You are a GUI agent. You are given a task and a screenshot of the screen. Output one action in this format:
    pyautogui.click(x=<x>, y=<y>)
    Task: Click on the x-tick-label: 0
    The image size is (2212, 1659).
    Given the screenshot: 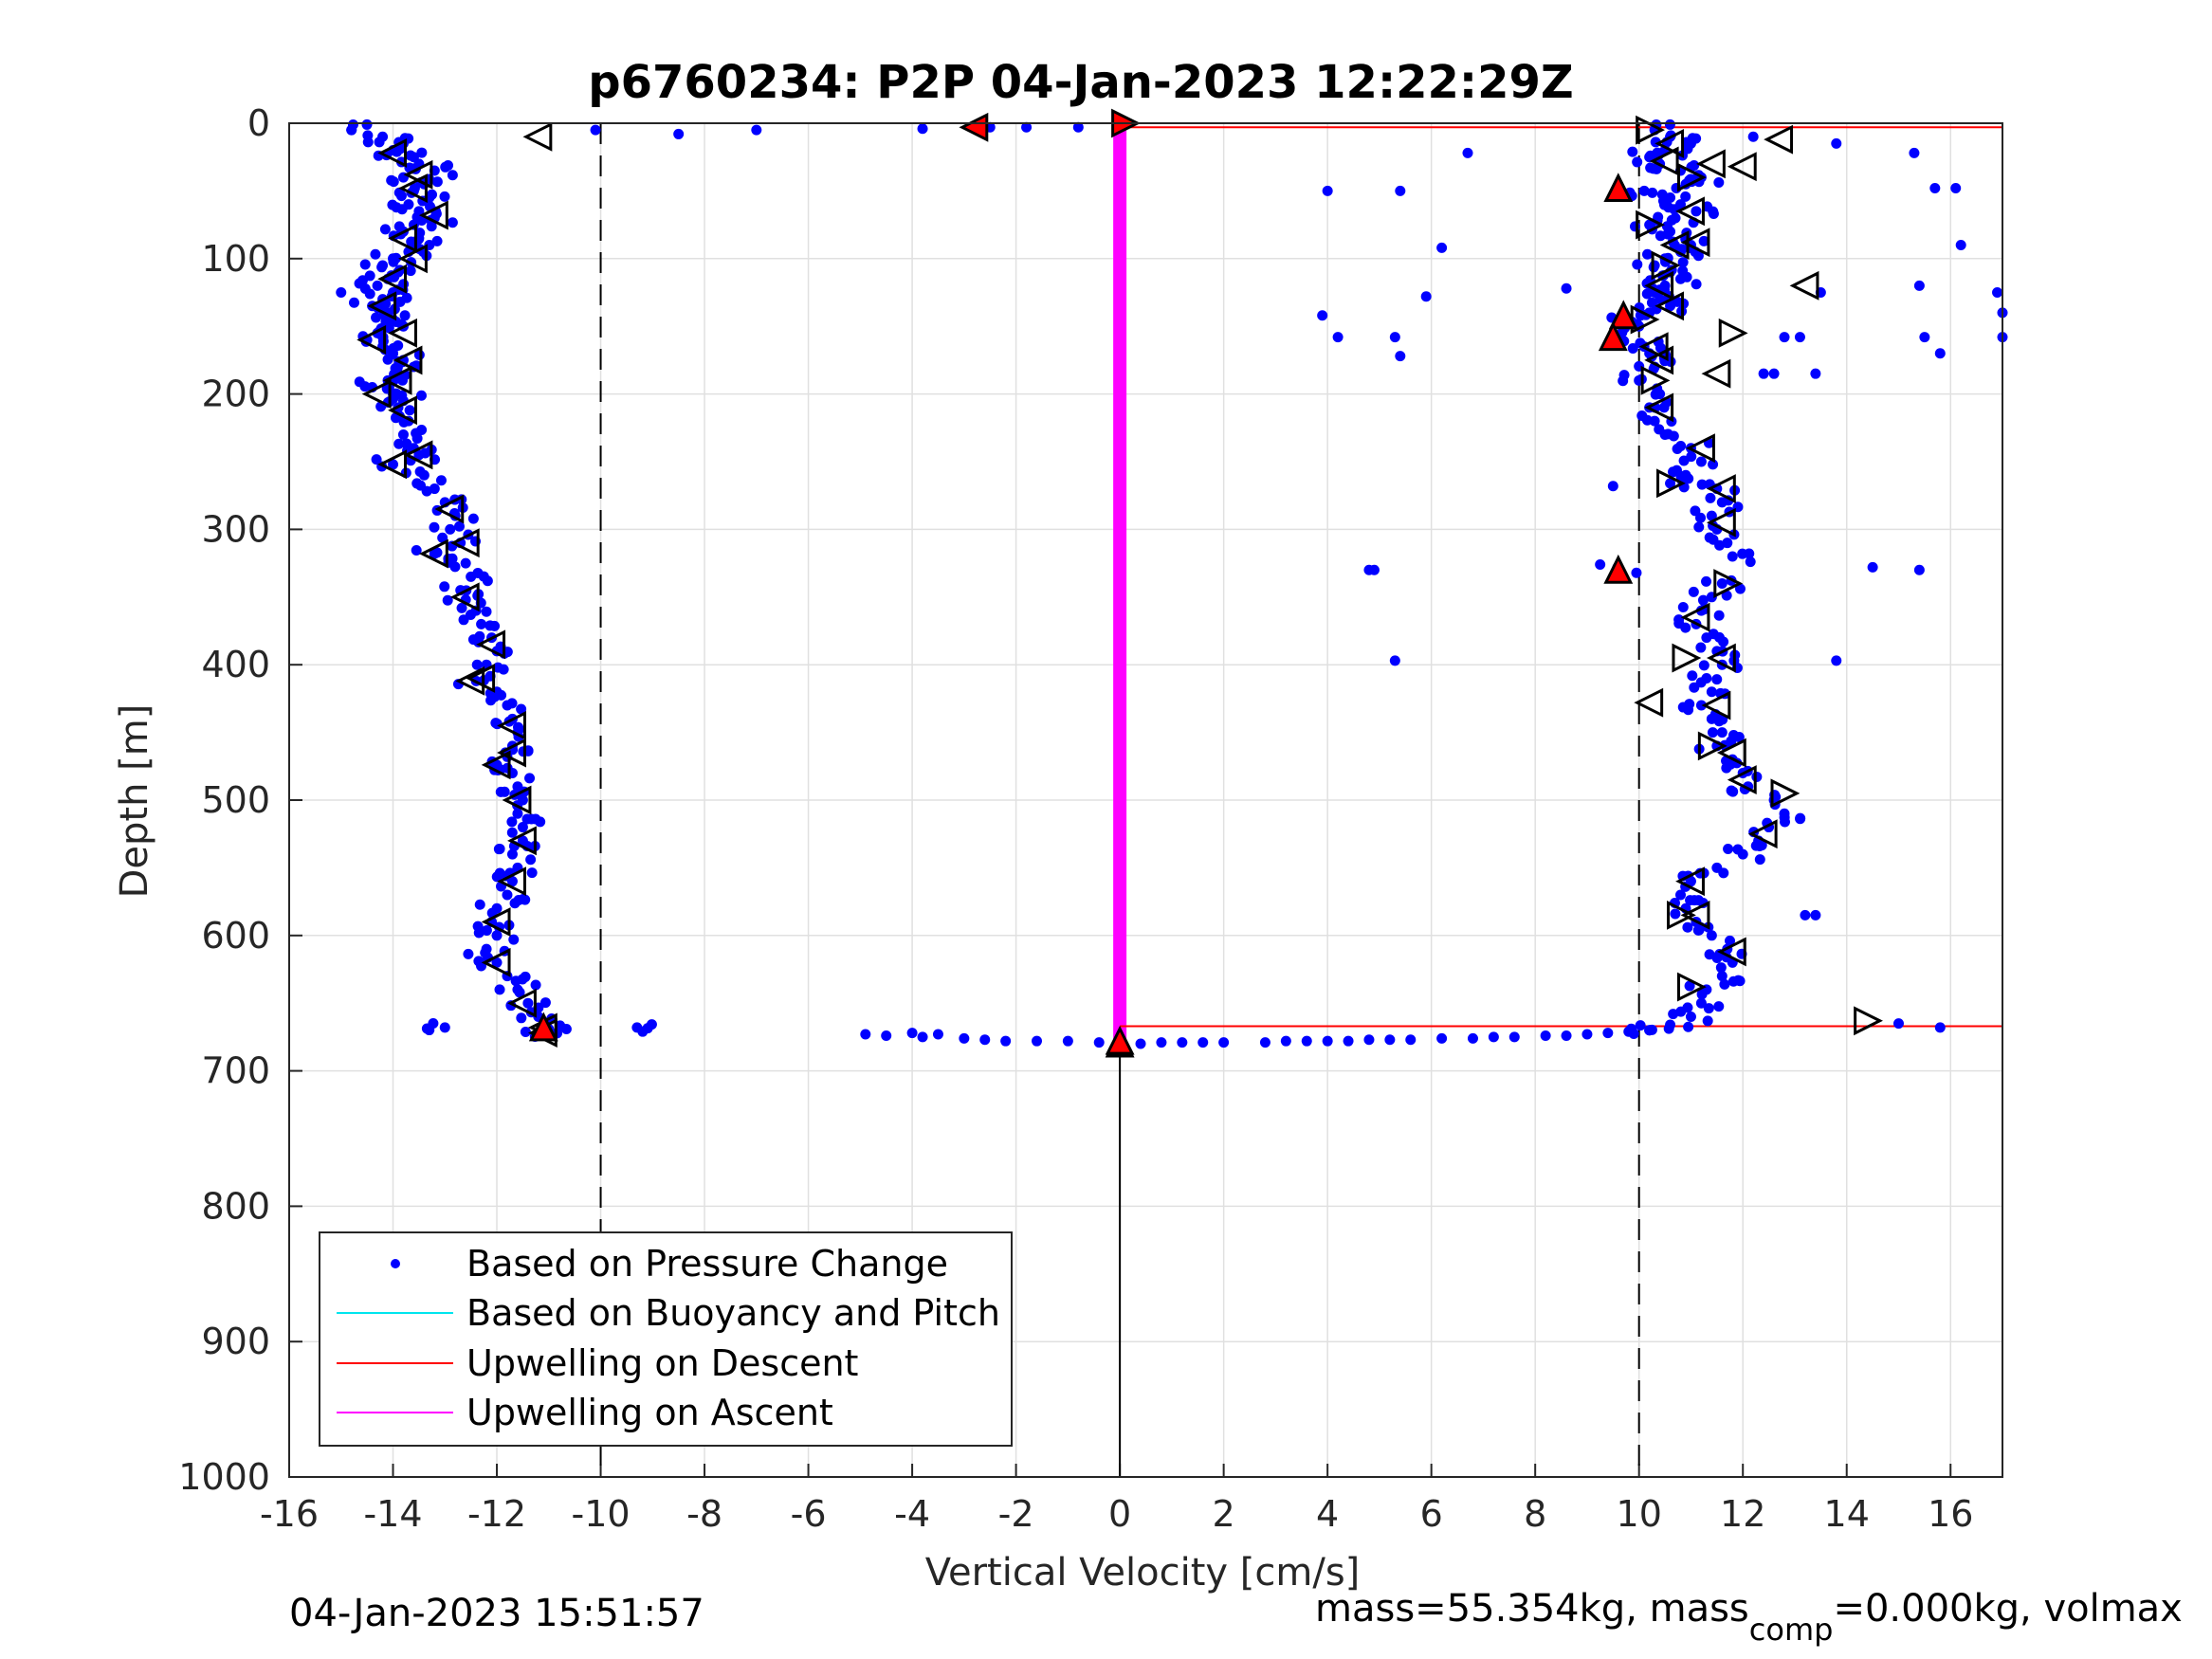 What is the action you would take?
    pyautogui.click(x=1119, y=1514)
    